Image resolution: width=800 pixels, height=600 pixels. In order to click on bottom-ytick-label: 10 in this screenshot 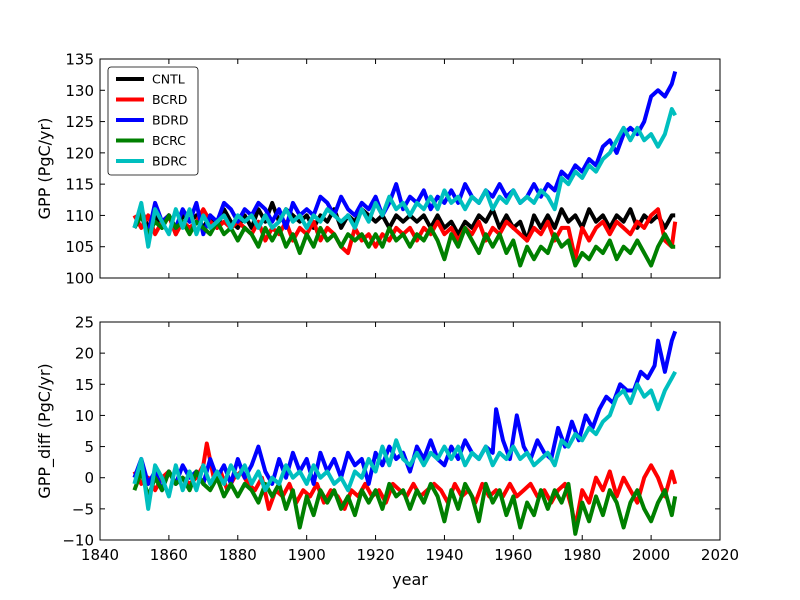, I will do `click(84, 416)`.